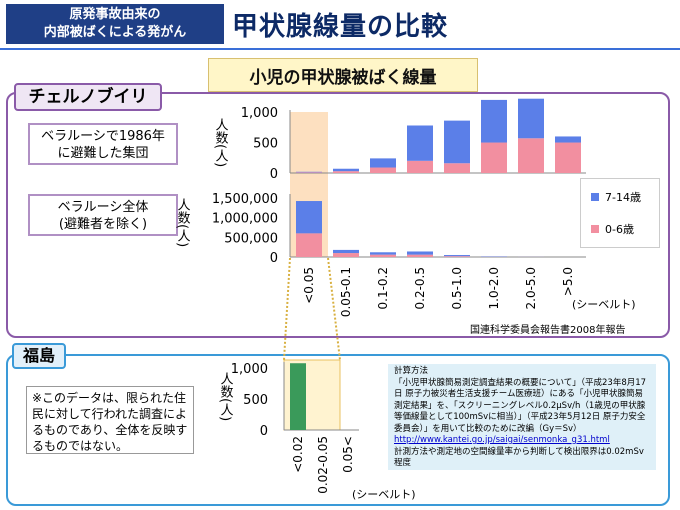  What do you see at coordinates (115, 14) in the screenshot?
I see `badge-line-1: 原発事故由来の` at bounding box center [115, 14].